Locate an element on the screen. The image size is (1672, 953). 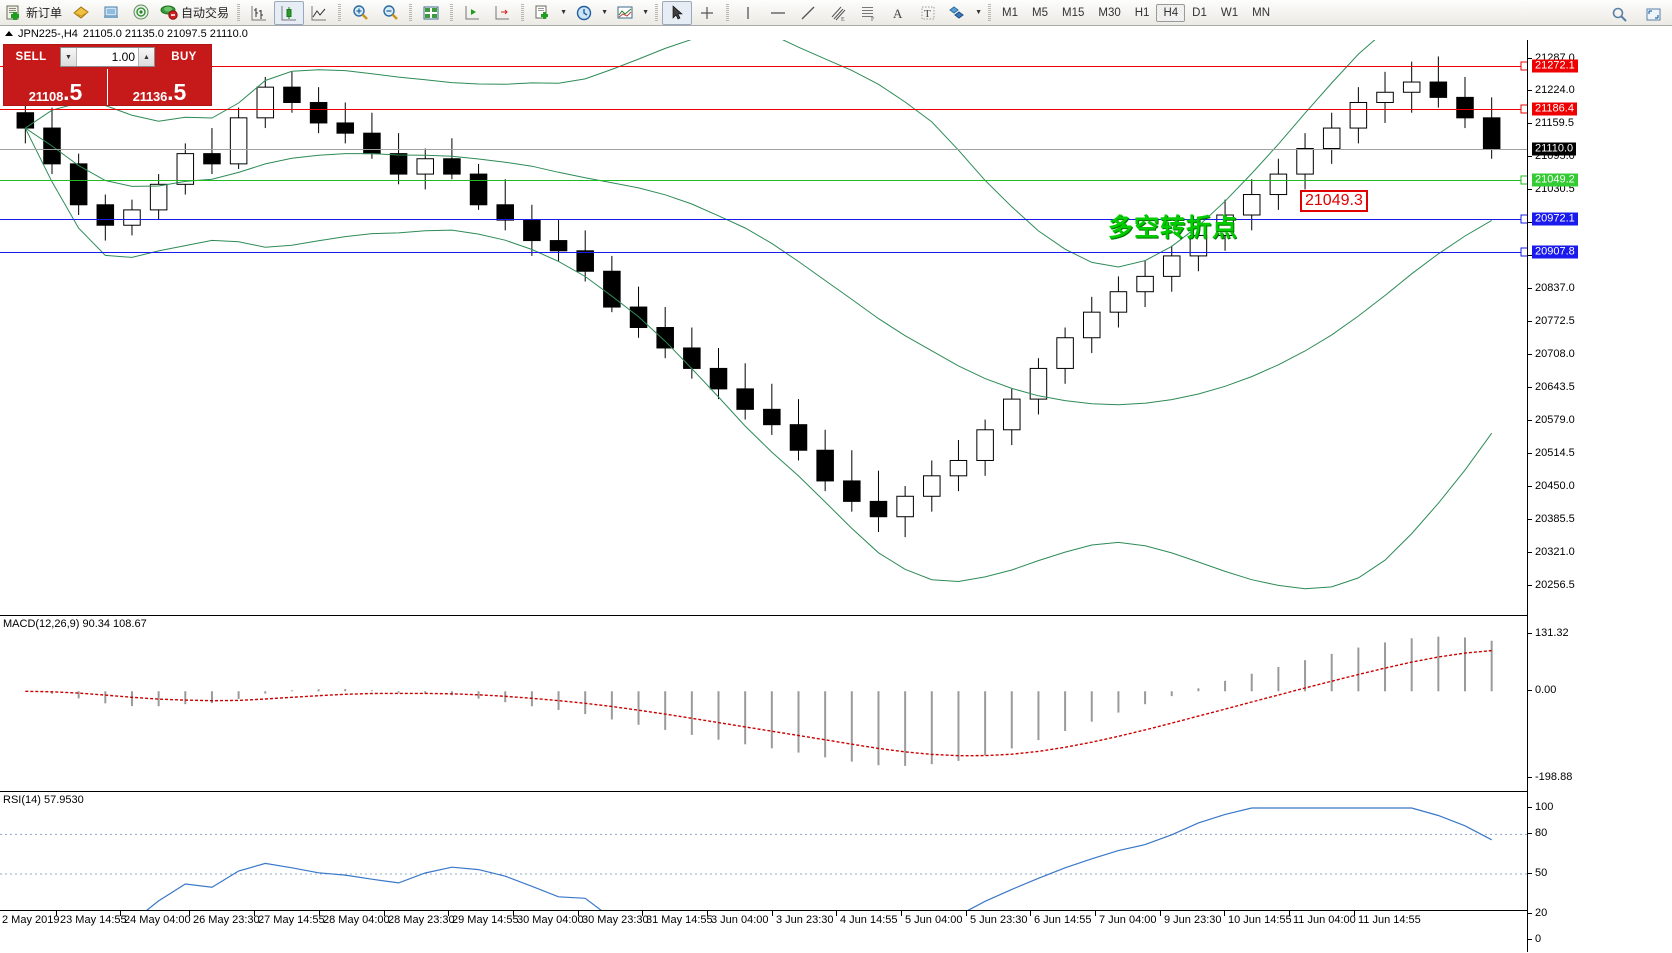
bar-chart-button is located at coordinates (259, 13).